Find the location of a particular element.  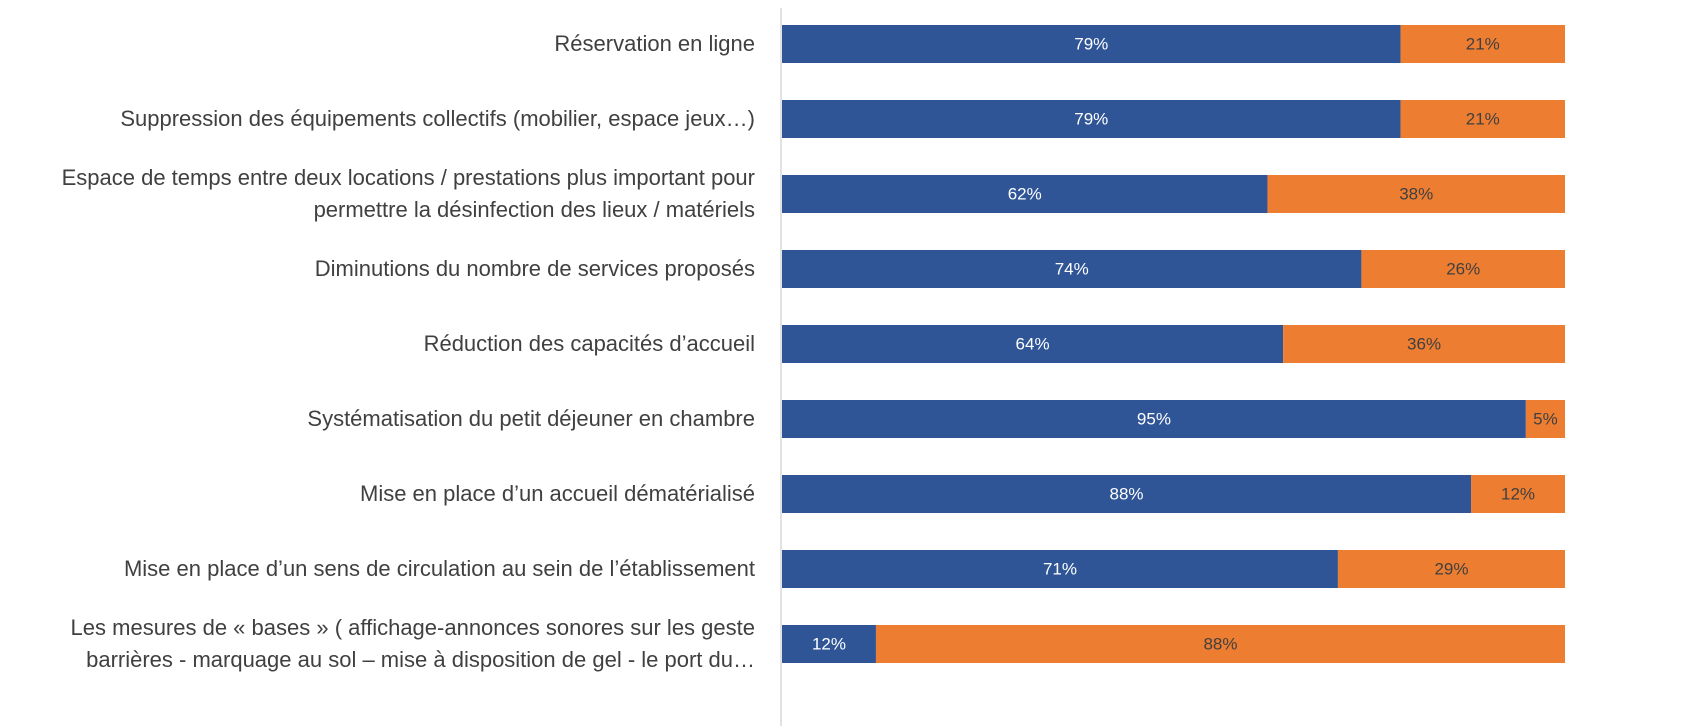

data-label: 95% is located at coordinates (1154, 418).